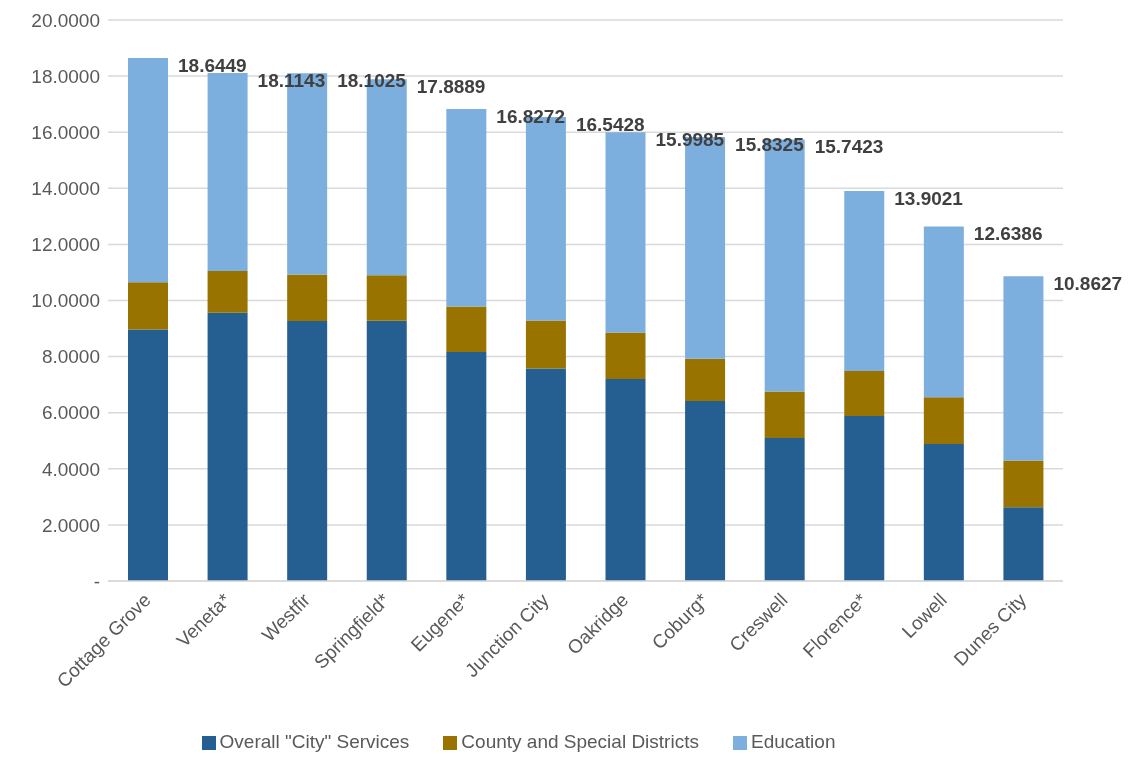 Image resolution: width=1147 pixels, height=772 pixels. I want to click on total-label: 18.6449, so click(212, 66).